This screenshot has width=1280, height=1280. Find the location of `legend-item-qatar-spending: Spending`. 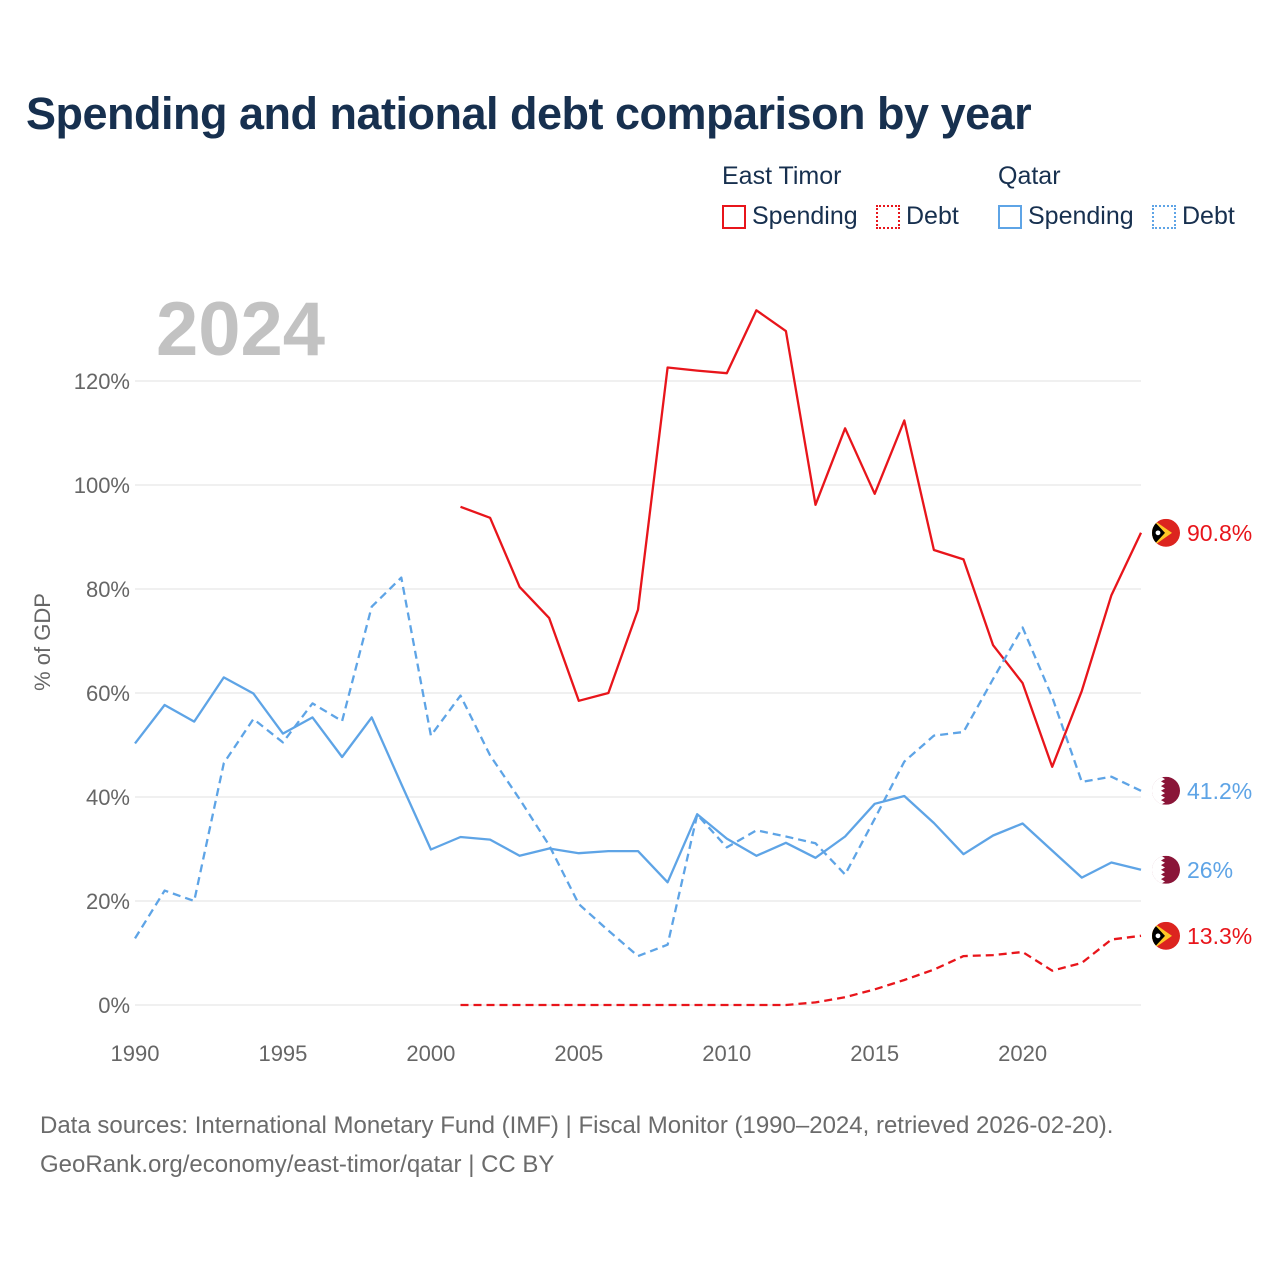

legend-item-qatar-spending: Spending is located at coordinates (1066, 216).